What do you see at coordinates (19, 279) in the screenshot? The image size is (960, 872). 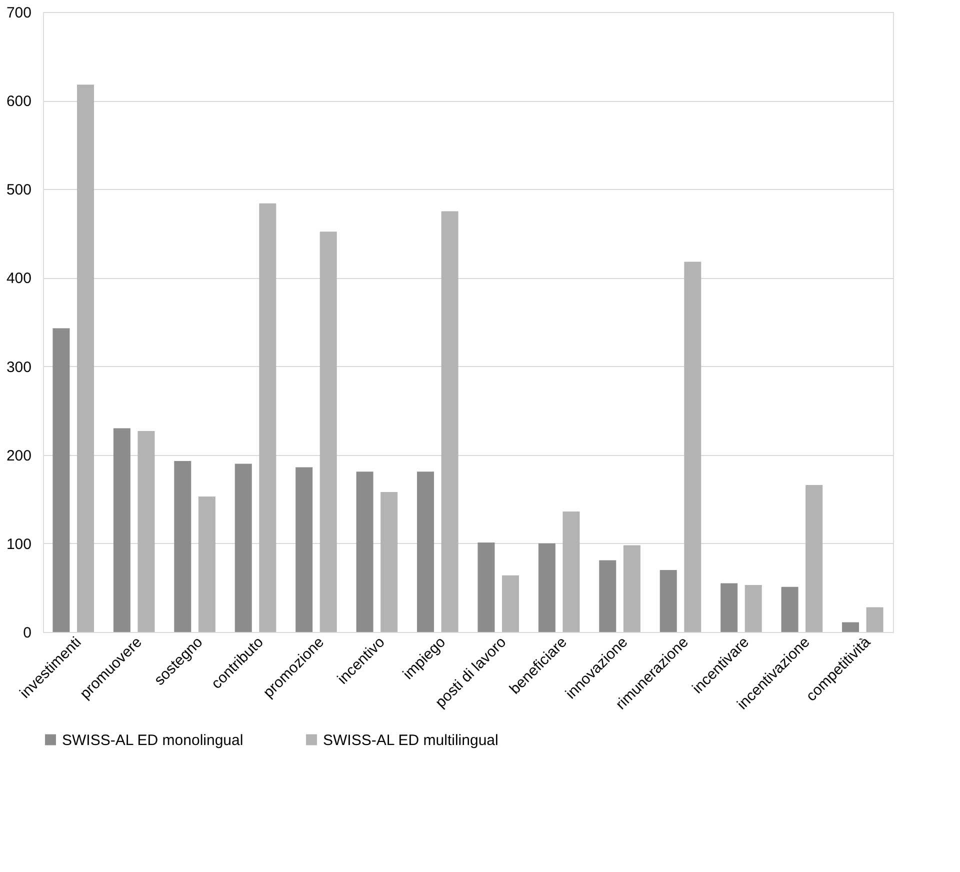 I see `y-tick-label: 400` at bounding box center [19, 279].